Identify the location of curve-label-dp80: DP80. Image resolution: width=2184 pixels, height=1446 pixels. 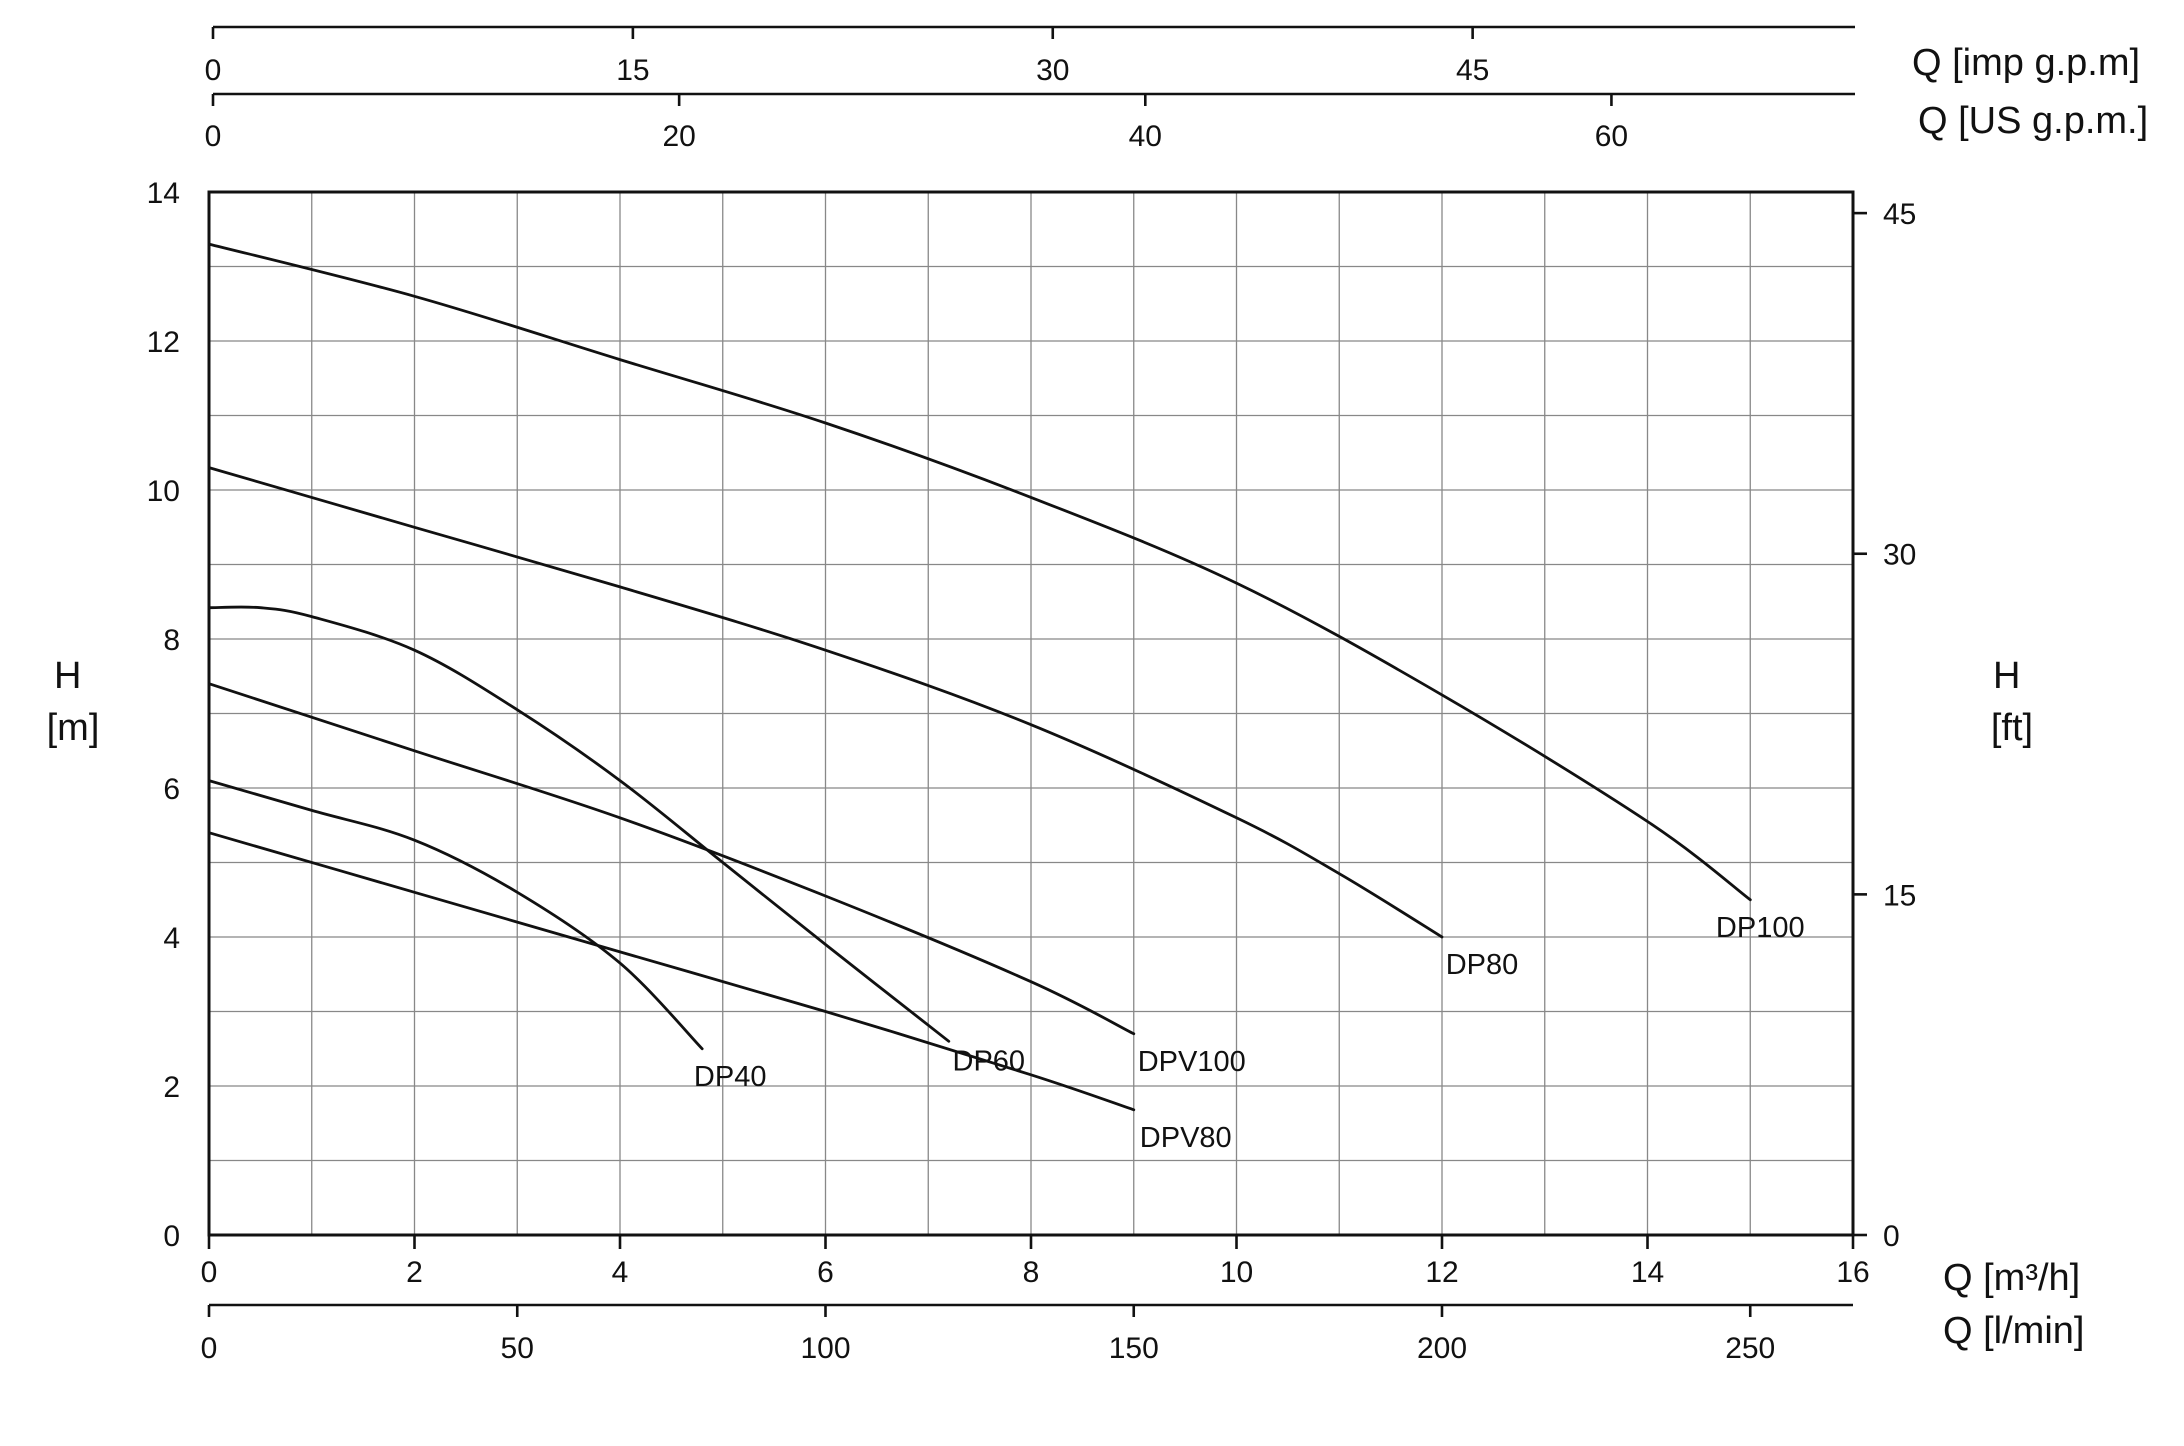
(1482, 965).